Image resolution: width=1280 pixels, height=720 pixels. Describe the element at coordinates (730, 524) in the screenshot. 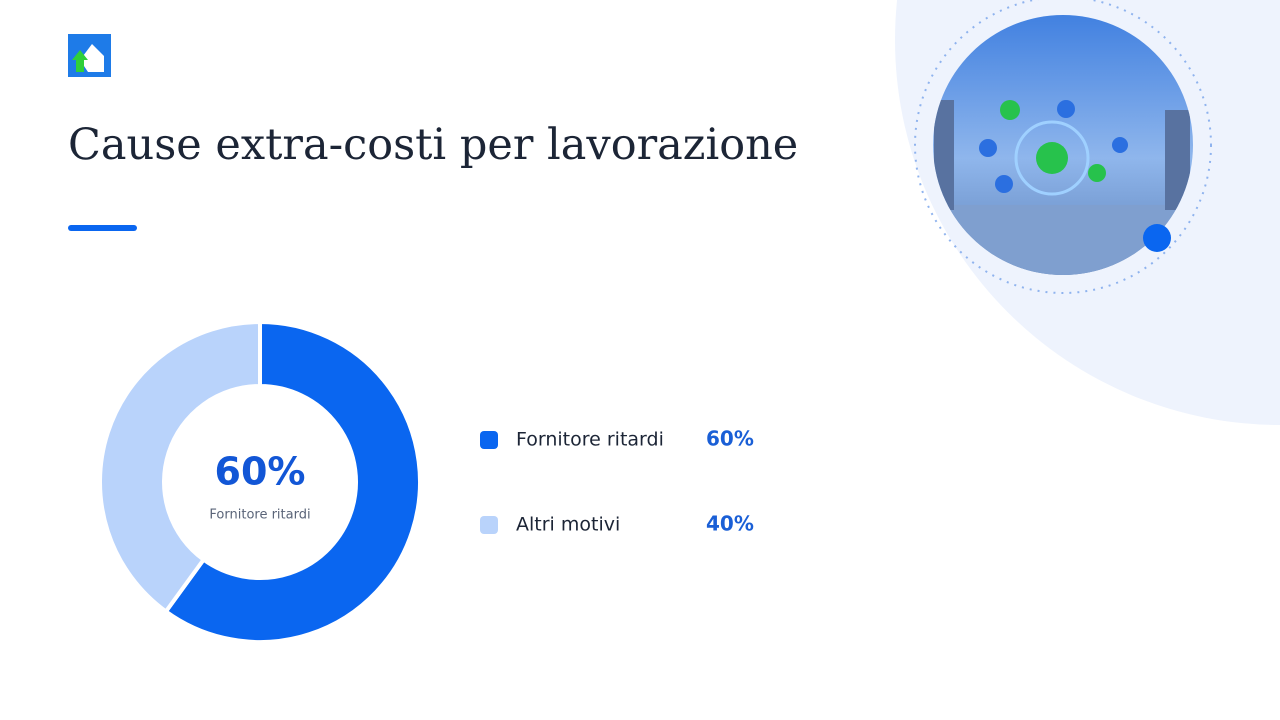

I see `legend-value: 40%` at that location.